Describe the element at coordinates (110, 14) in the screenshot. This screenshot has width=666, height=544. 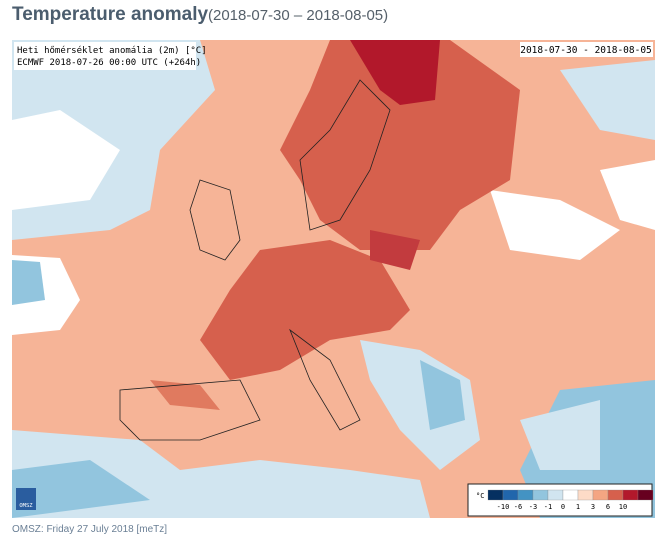
I see `title: Temperature anomaly` at that location.